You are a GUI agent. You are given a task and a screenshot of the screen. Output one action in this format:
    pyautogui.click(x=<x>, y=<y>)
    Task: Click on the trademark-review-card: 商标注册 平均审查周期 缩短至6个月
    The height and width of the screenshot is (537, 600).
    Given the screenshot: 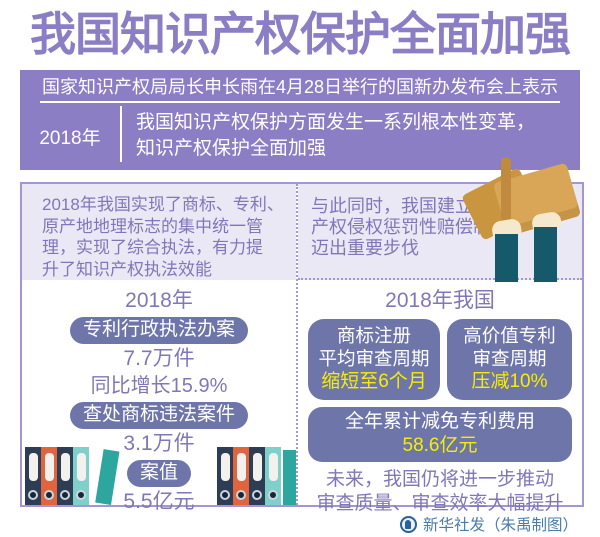 What is the action you would take?
    pyautogui.click(x=374, y=359)
    